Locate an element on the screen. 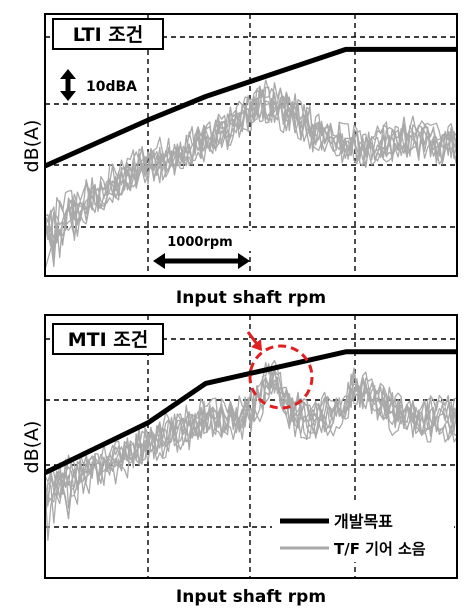 This screenshot has height=609, width=475. db-scale-label: 10dBA is located at coordinates (111, 87).